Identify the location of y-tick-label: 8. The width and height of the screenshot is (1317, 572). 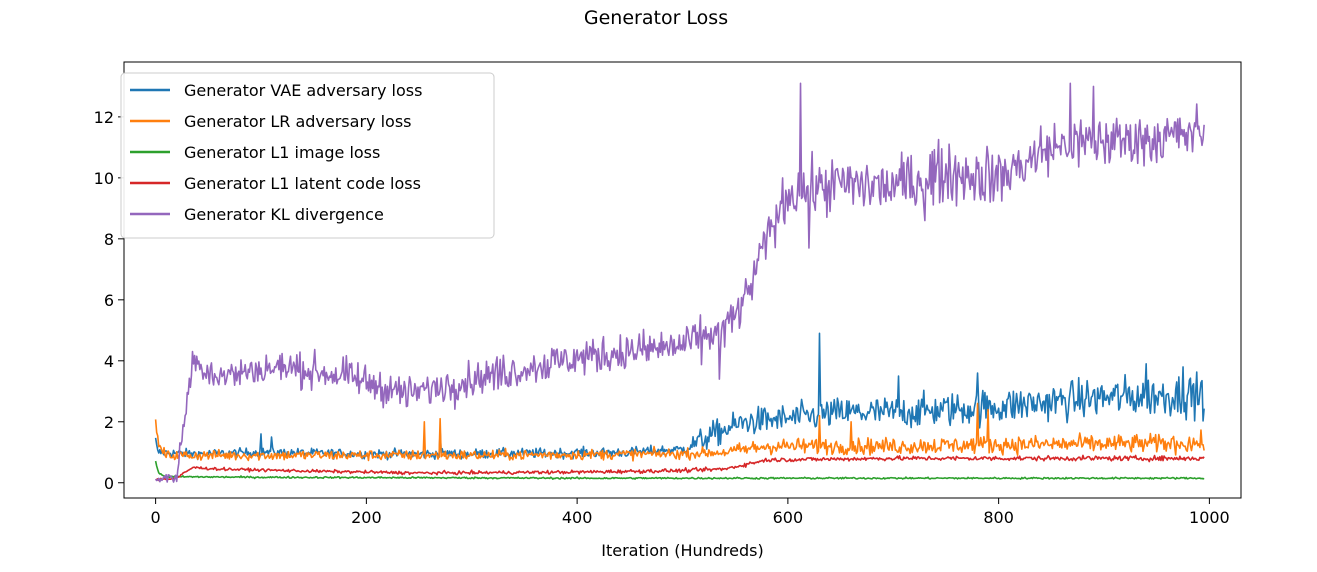
(109, 239).